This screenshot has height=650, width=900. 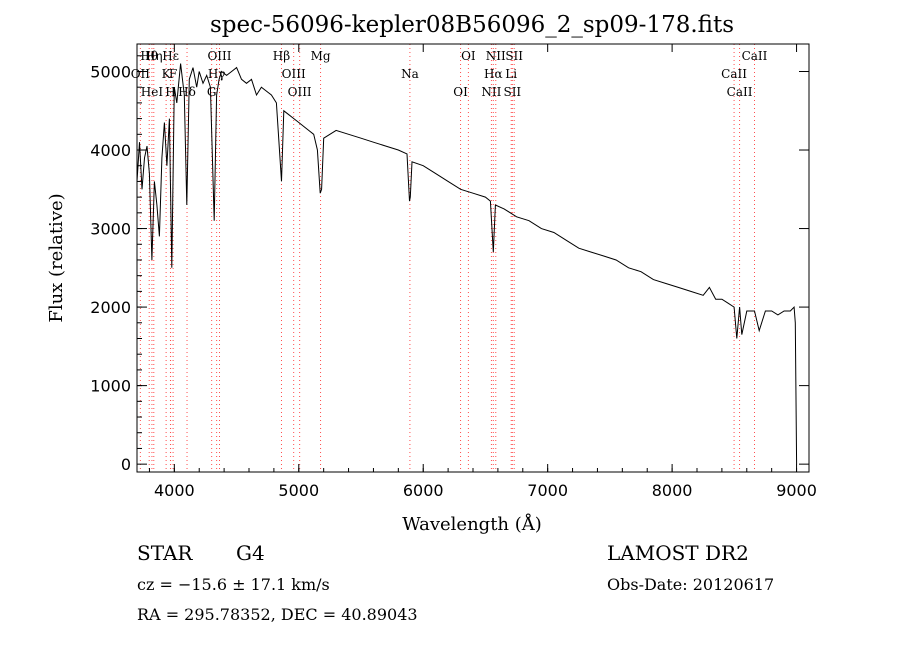 What do you see at coordinates (167, 74) in the screenshot?
I see `spectral-line-label: K` at bounding box center [167, 74].